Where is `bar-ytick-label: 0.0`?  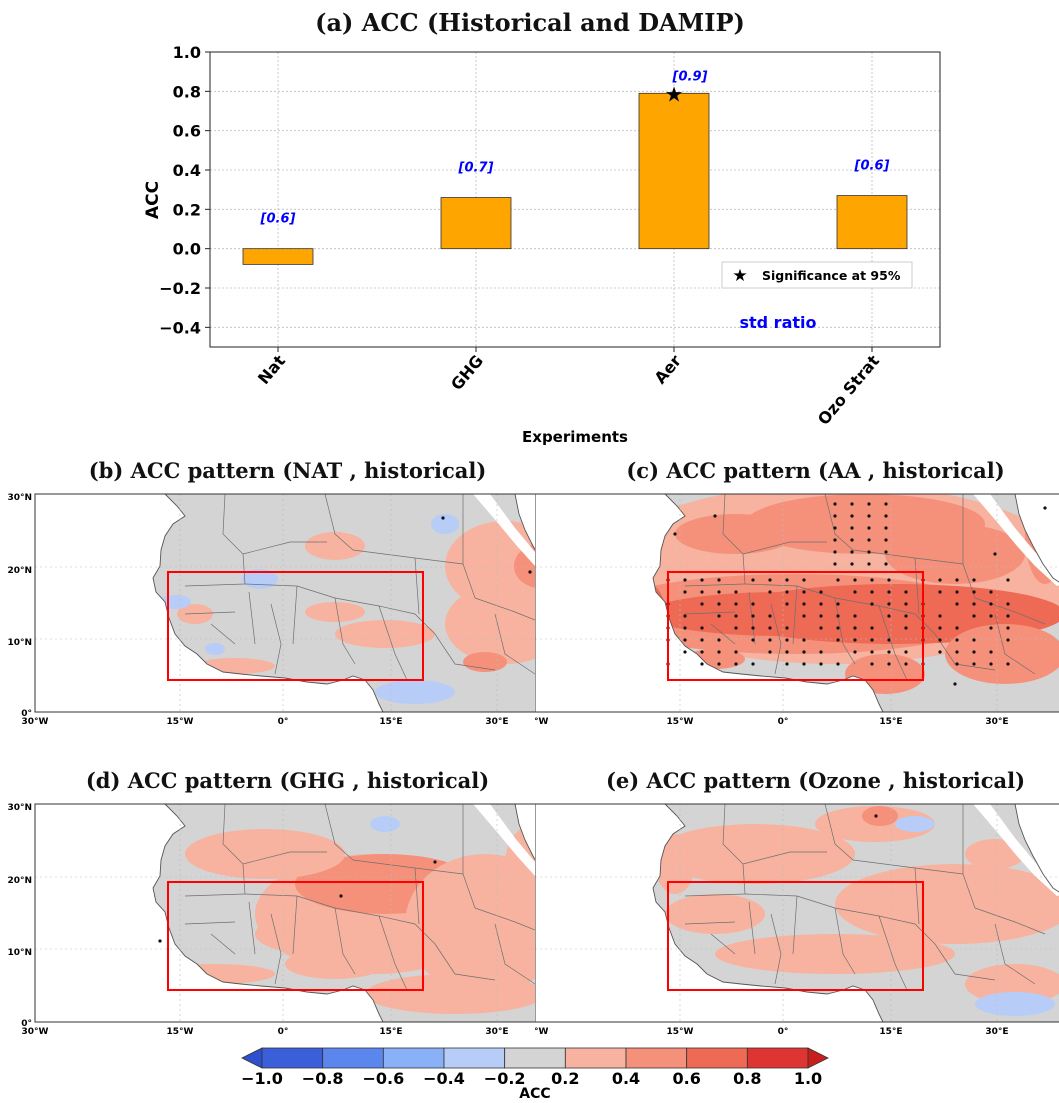 bar-ytick-label: 0.0 is located at coordinates (187, 249).